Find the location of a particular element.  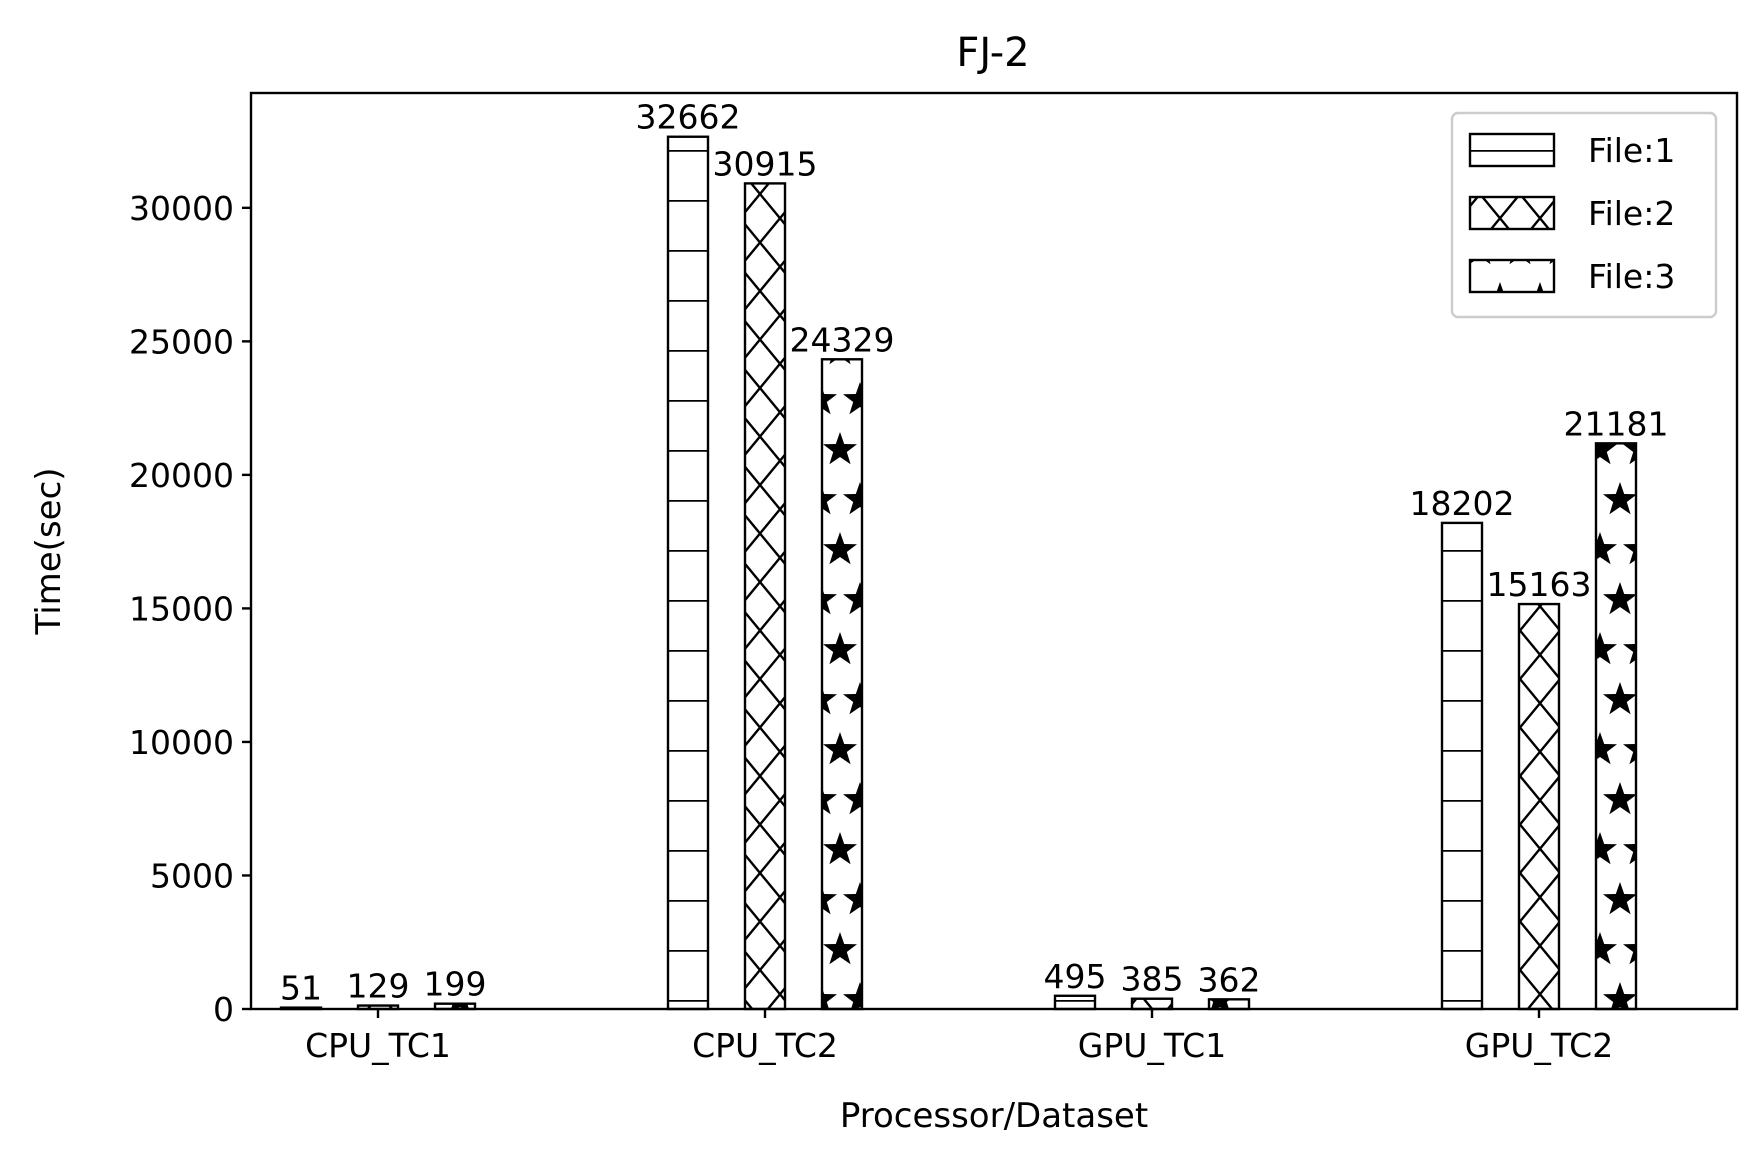

x-tick-label: GPU_TC2 is located at coordinates (1539, 1045).